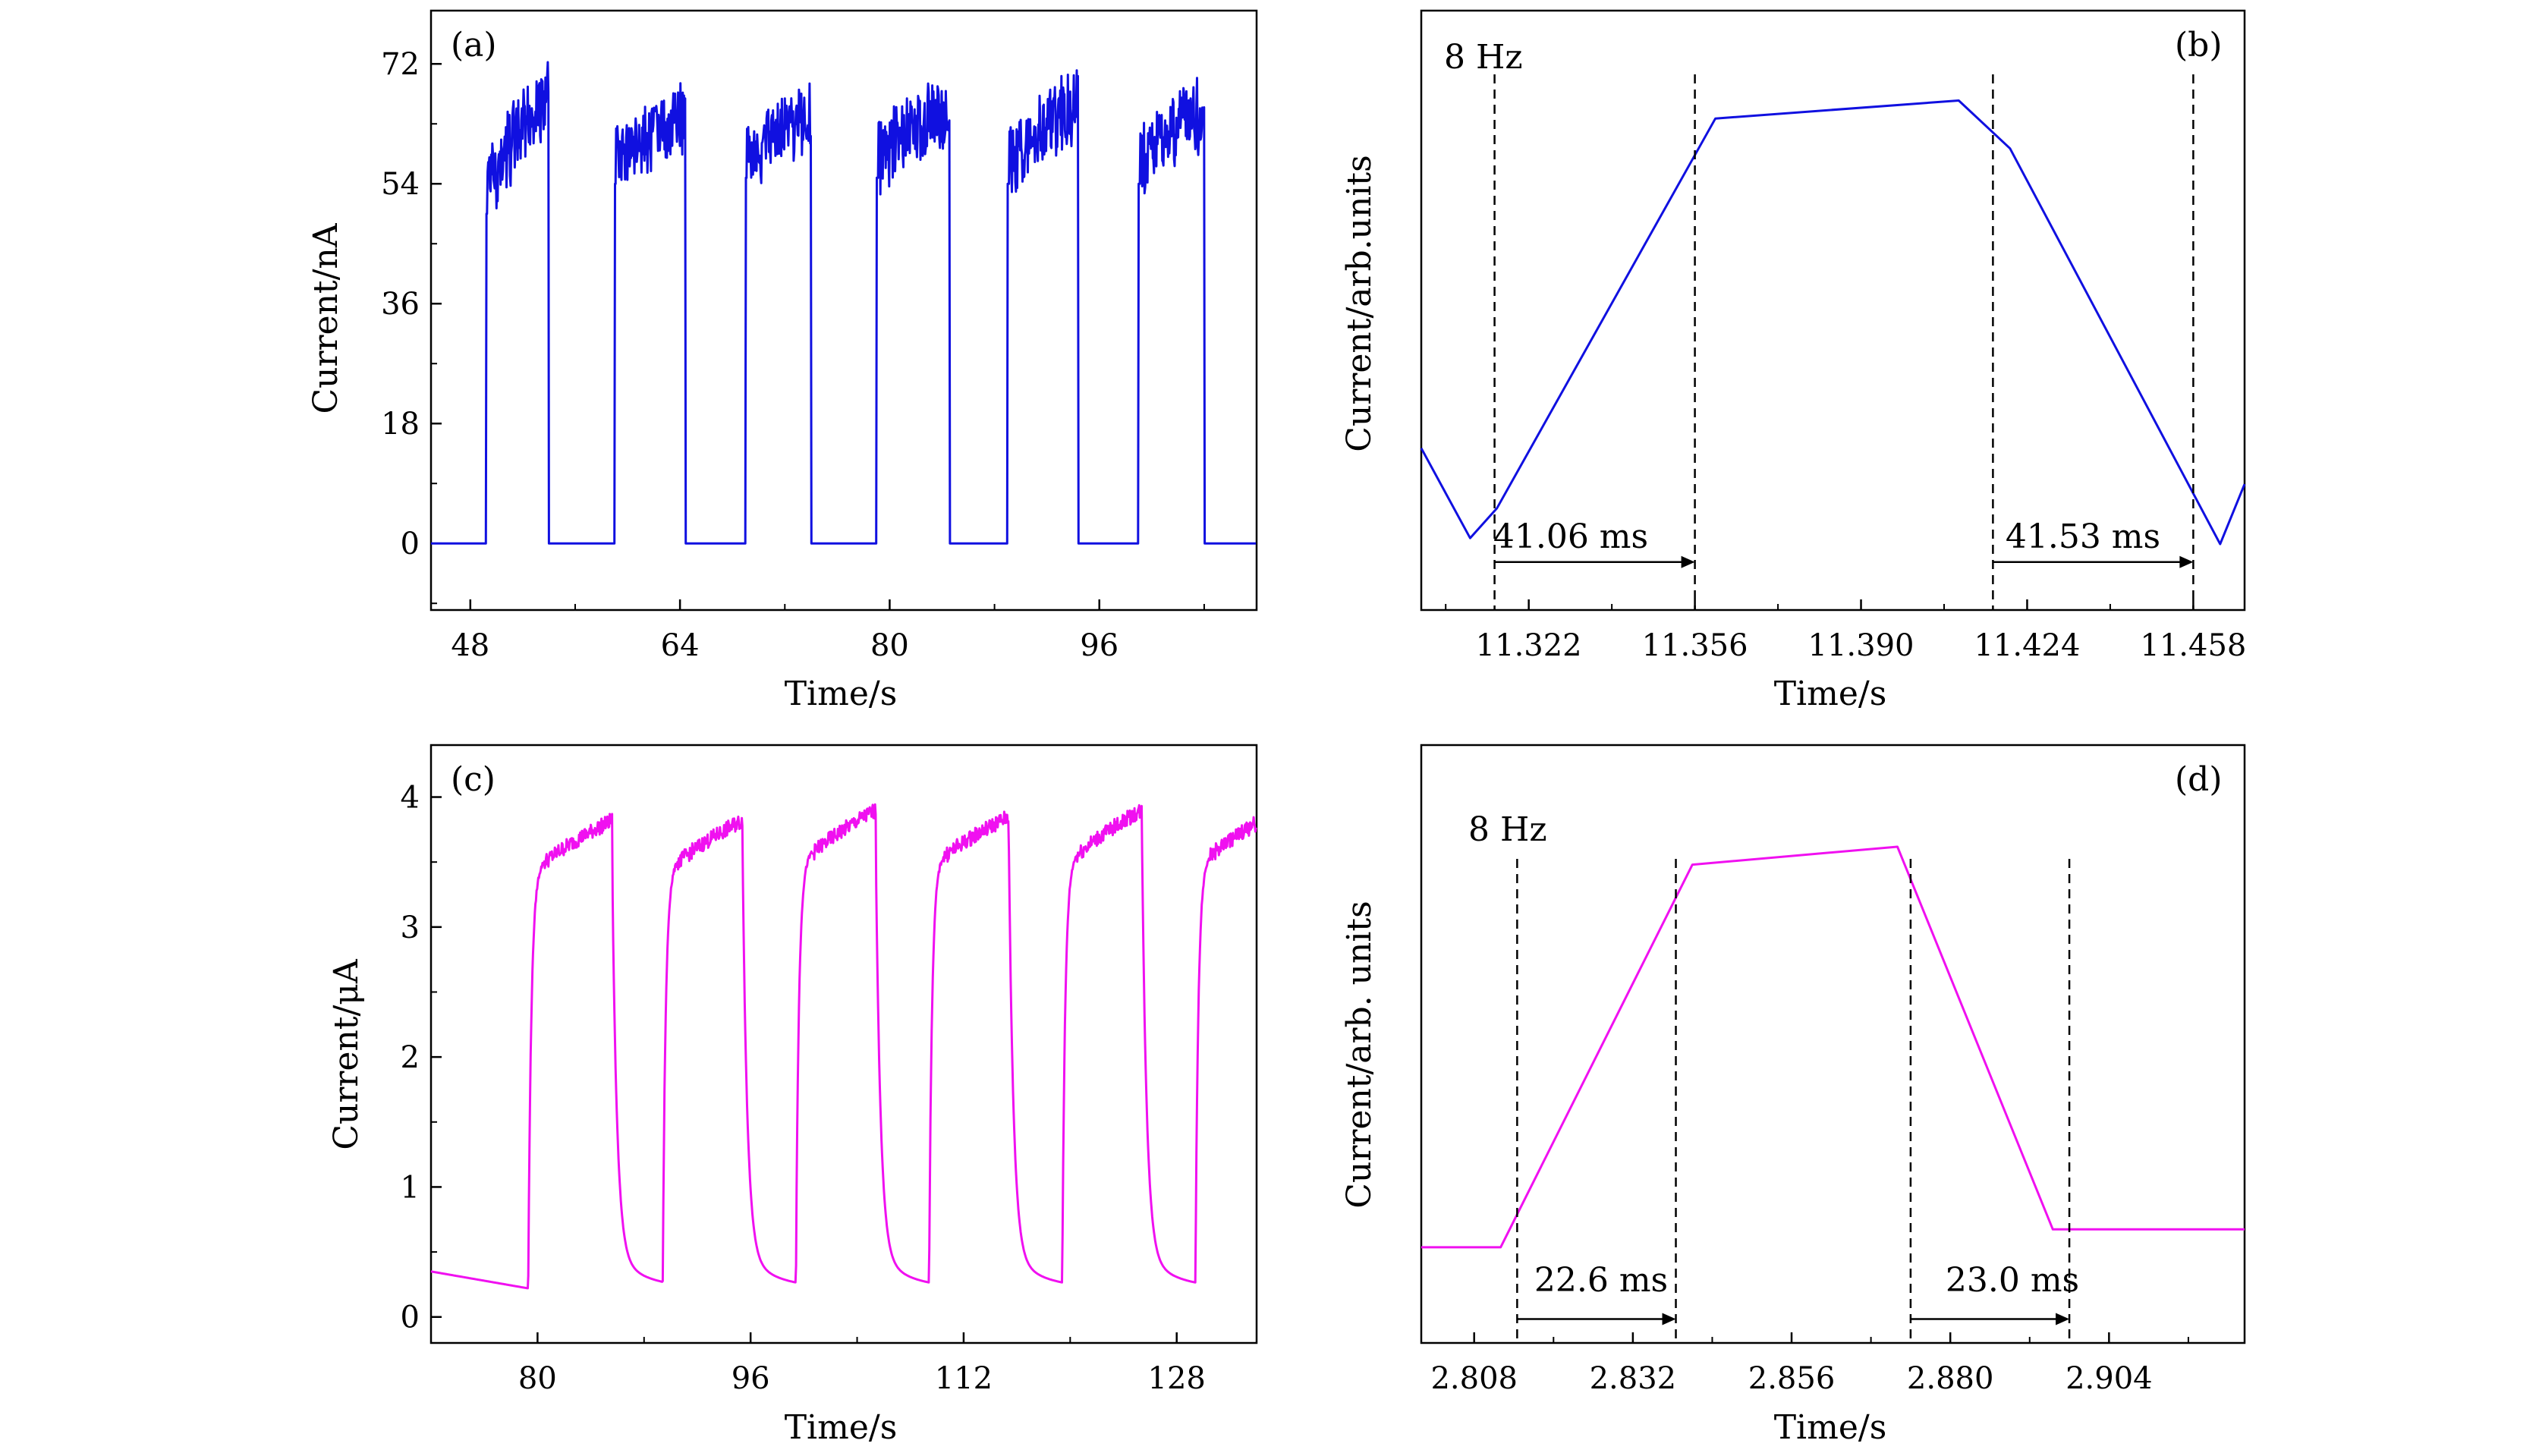  I want to click on panel-a-xlabel: Time/s, so click(841, 694).